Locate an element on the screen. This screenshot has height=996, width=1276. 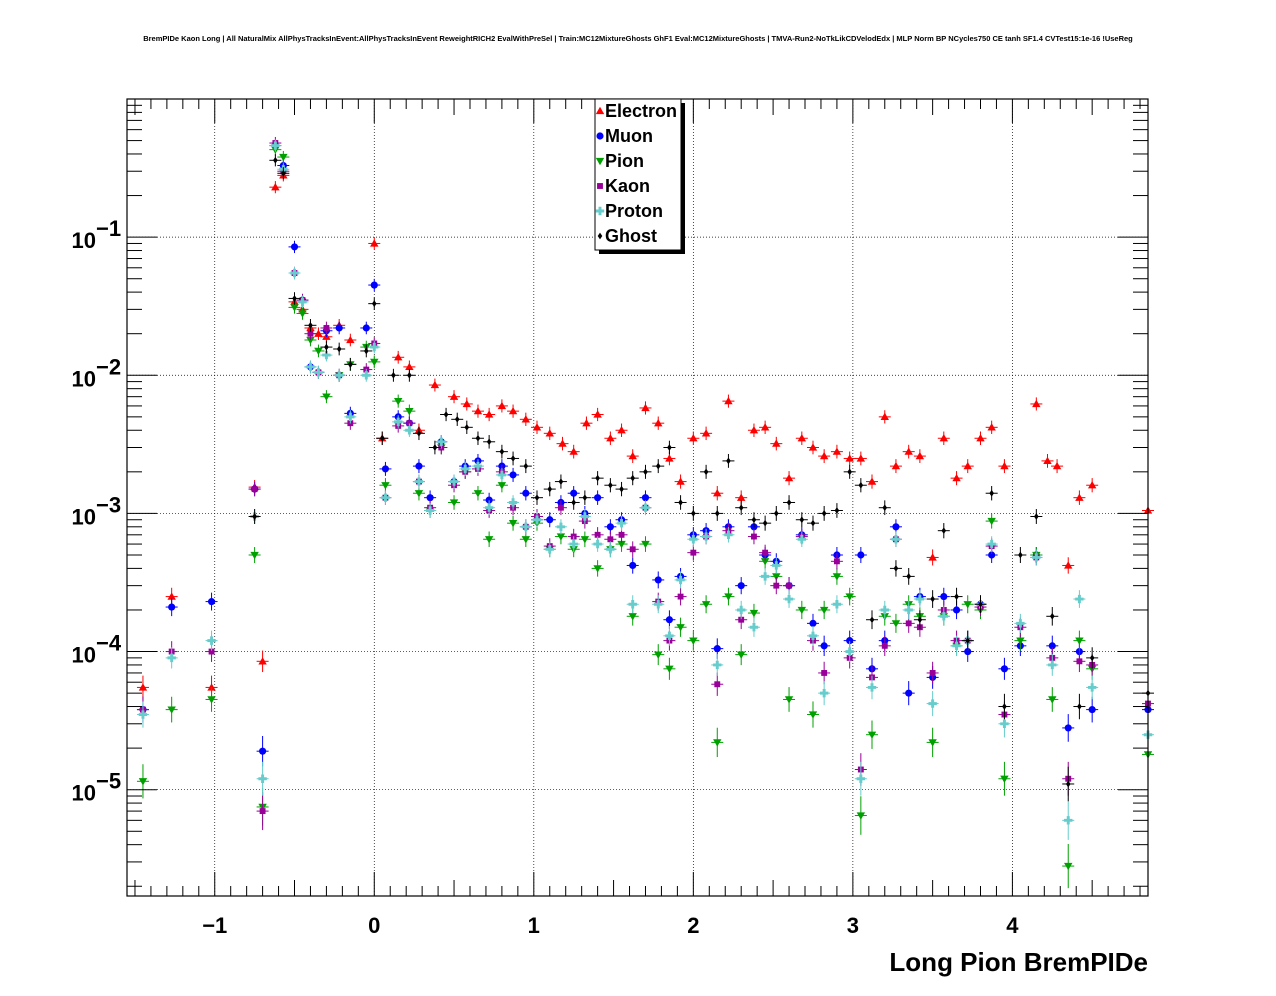
legend-label: Pion is located at coordinates (624, 161).